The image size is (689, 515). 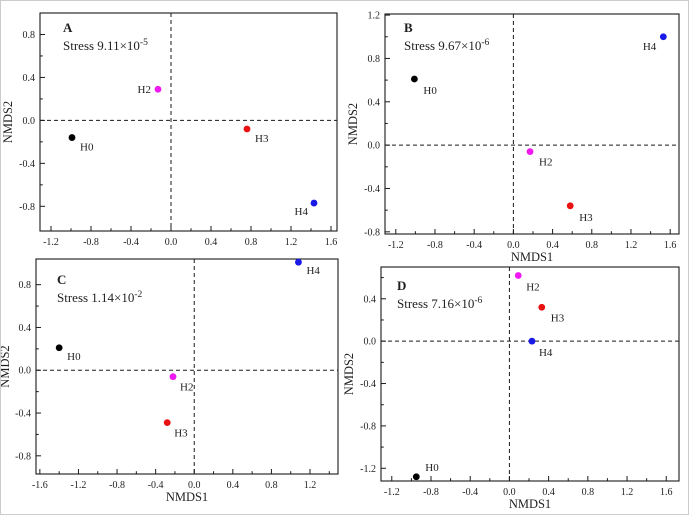 What do you see at coordinates (440, 303) in the screenshot?
I see `stress-label: Stress 7.16×10-6` at bounding box center [440, 303].